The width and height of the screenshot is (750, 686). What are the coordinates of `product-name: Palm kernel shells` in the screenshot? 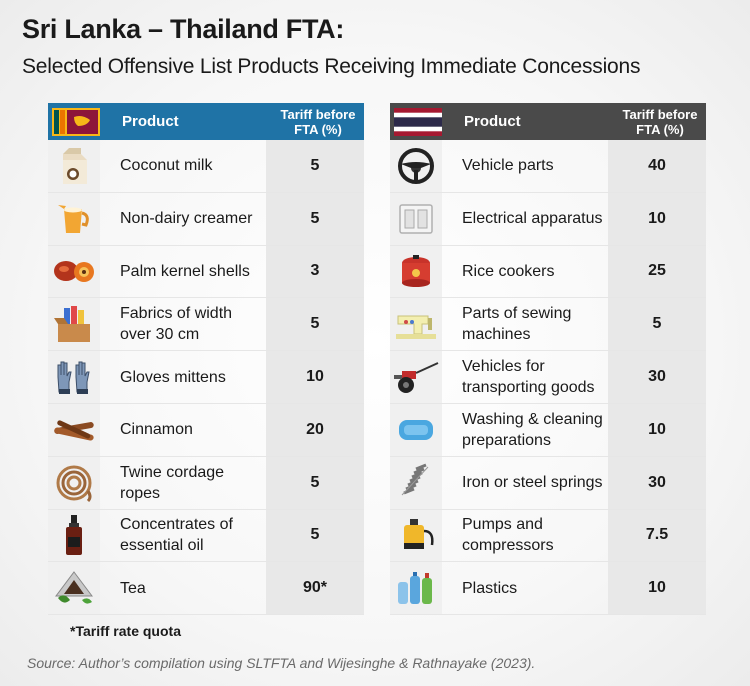 It's located at (185, 271).